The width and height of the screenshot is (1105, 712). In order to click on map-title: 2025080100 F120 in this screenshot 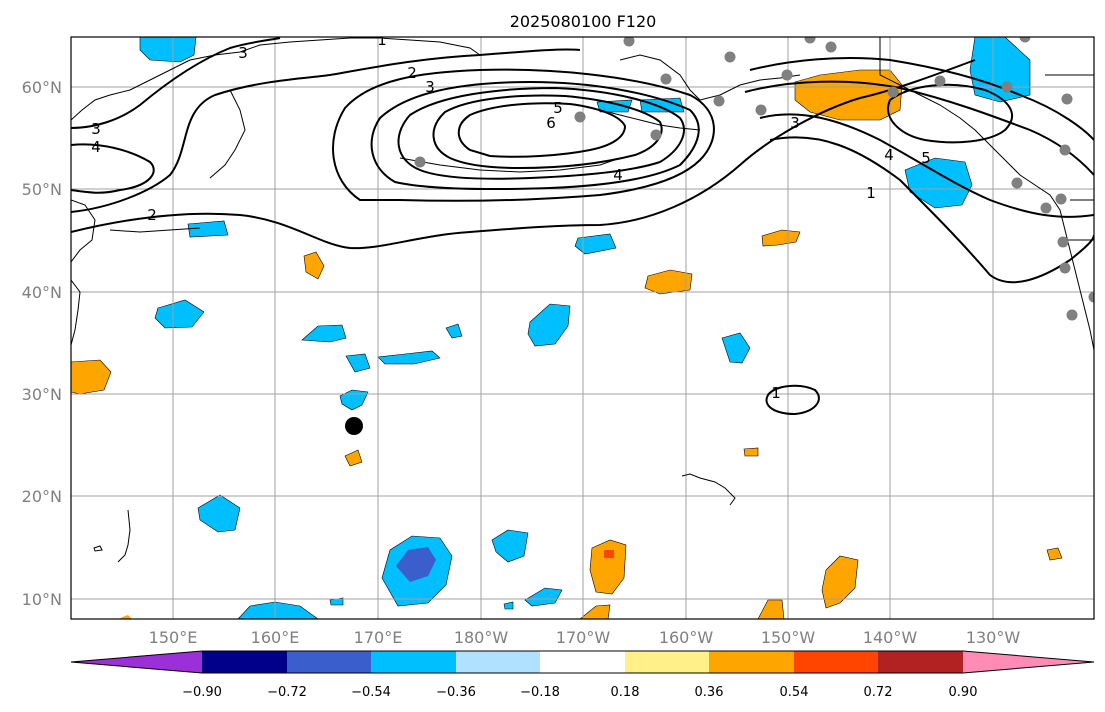, I will do `click(583, 21)`.